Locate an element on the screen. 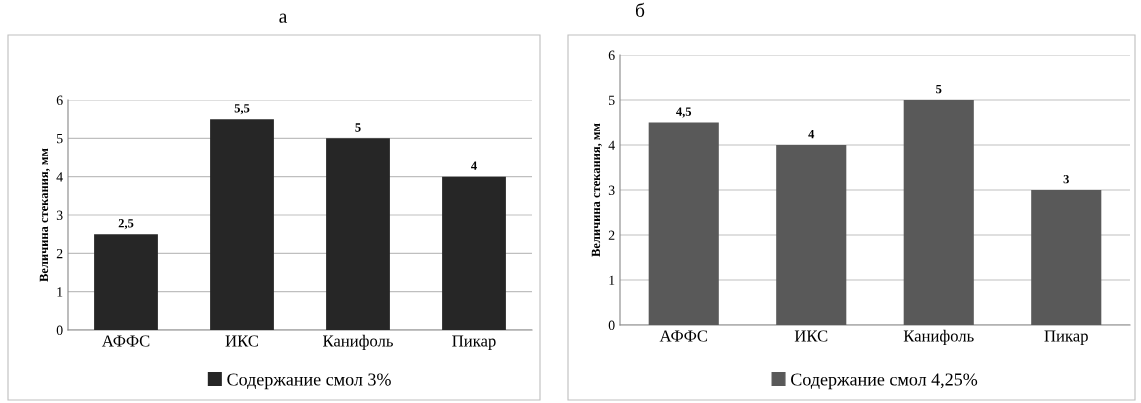 Image resolution: width=1141 pixels, height=403 pixels. legend-label: Содержание смол 4,25% is located at coordinates (884, 381).